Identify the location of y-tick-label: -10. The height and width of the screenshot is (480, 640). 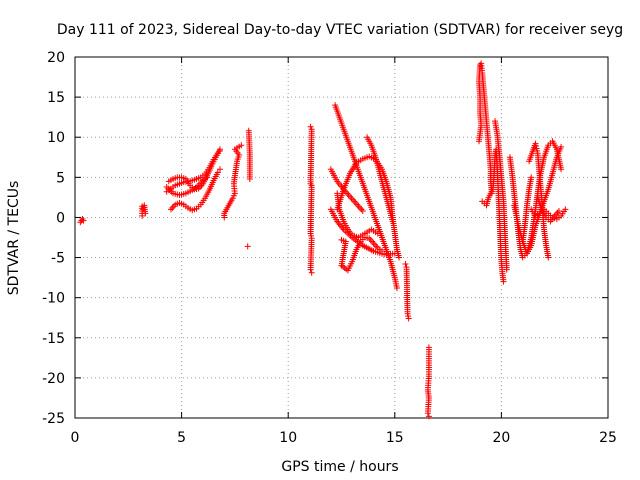
(53, 299).